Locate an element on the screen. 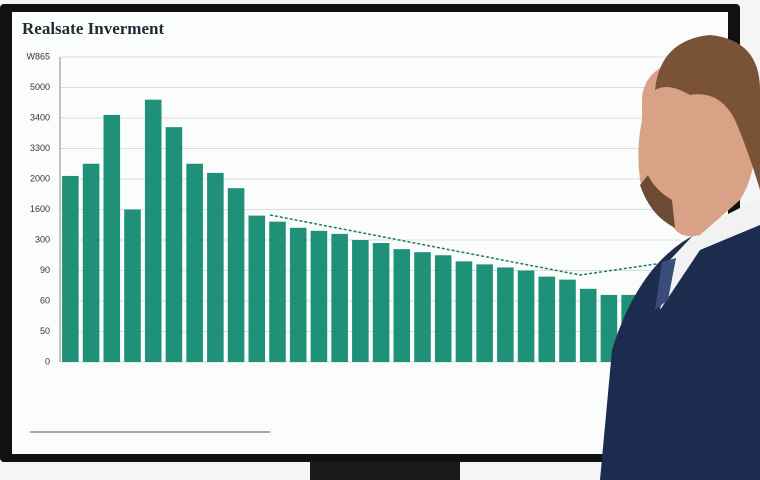 The height and width of the screenshot is (480, 760). y-tick-label: 5000 is located at coordinates (40, 87).